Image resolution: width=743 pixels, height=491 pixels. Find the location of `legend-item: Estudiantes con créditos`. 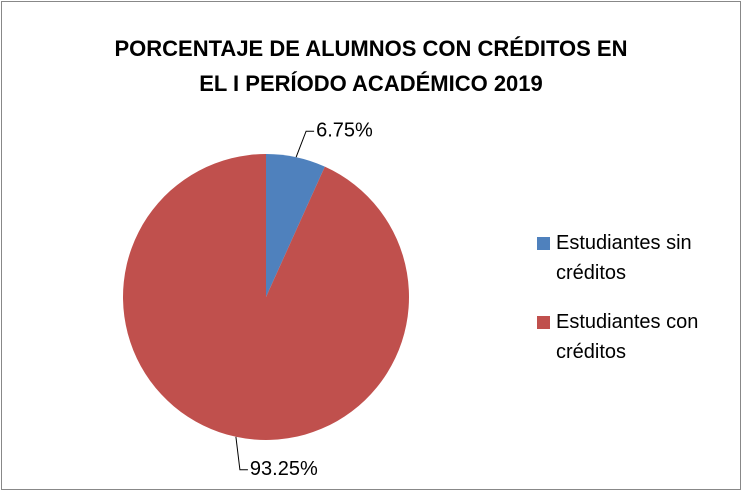

legend-item: Estudiantes con créditos is located at coordinates (637, 337).